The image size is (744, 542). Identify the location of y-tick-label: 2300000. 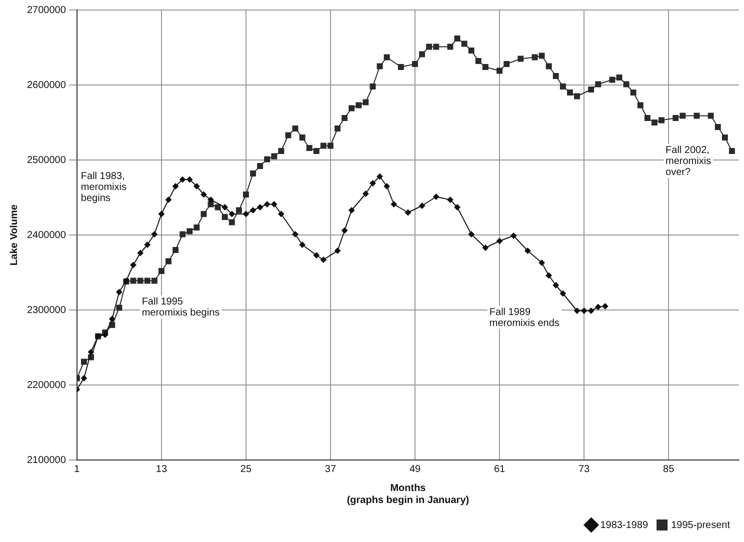
(46, 310).